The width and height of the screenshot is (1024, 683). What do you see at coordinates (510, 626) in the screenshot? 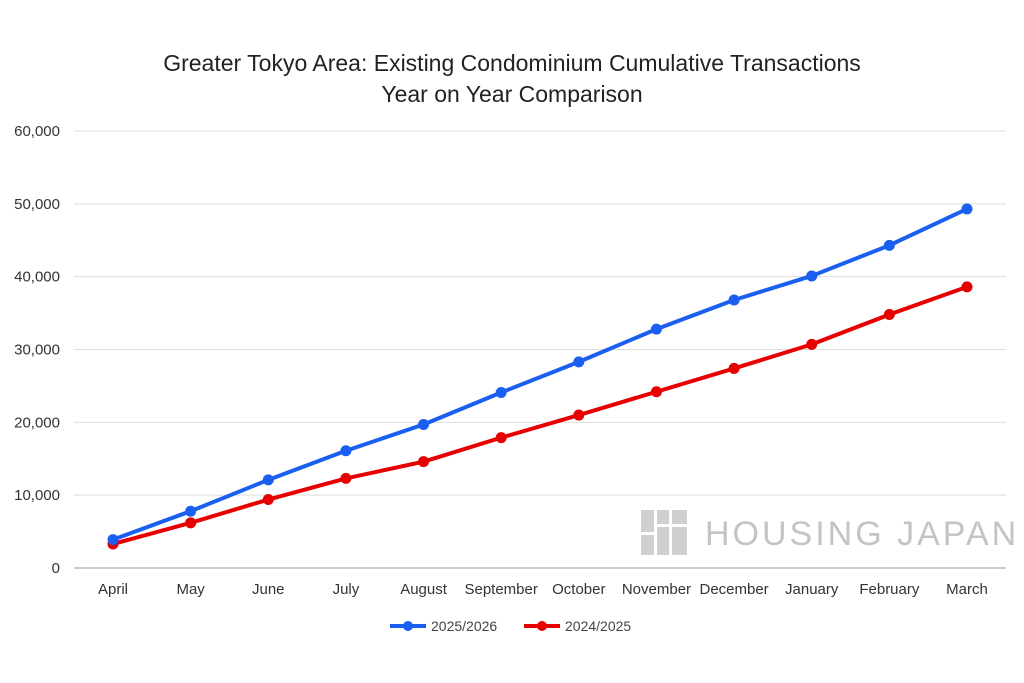
I see `legend: 2025/2026 2024/2025` at bounding box center [510, 626].